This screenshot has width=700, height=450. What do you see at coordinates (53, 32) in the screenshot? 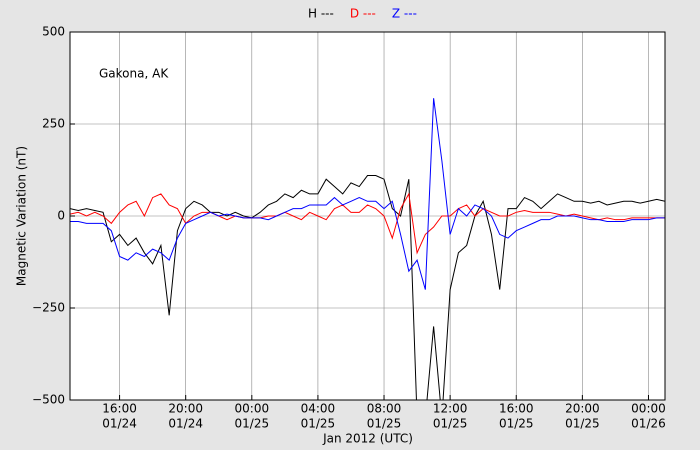
I see `y-tick-label: 500` at bounding box center [53, 32].